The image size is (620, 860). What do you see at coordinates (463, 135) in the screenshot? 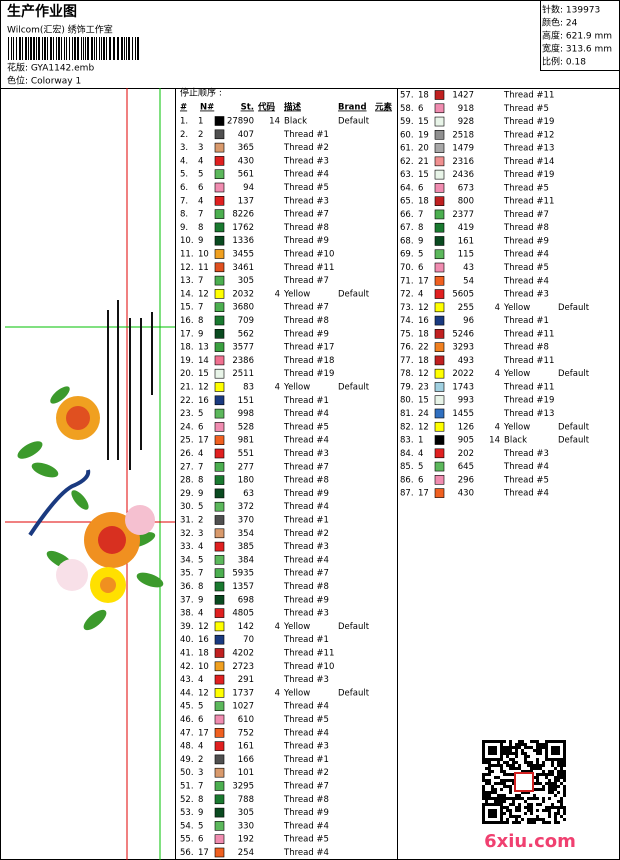
I see `stitches: 2518` at bounding box center [463, 135].